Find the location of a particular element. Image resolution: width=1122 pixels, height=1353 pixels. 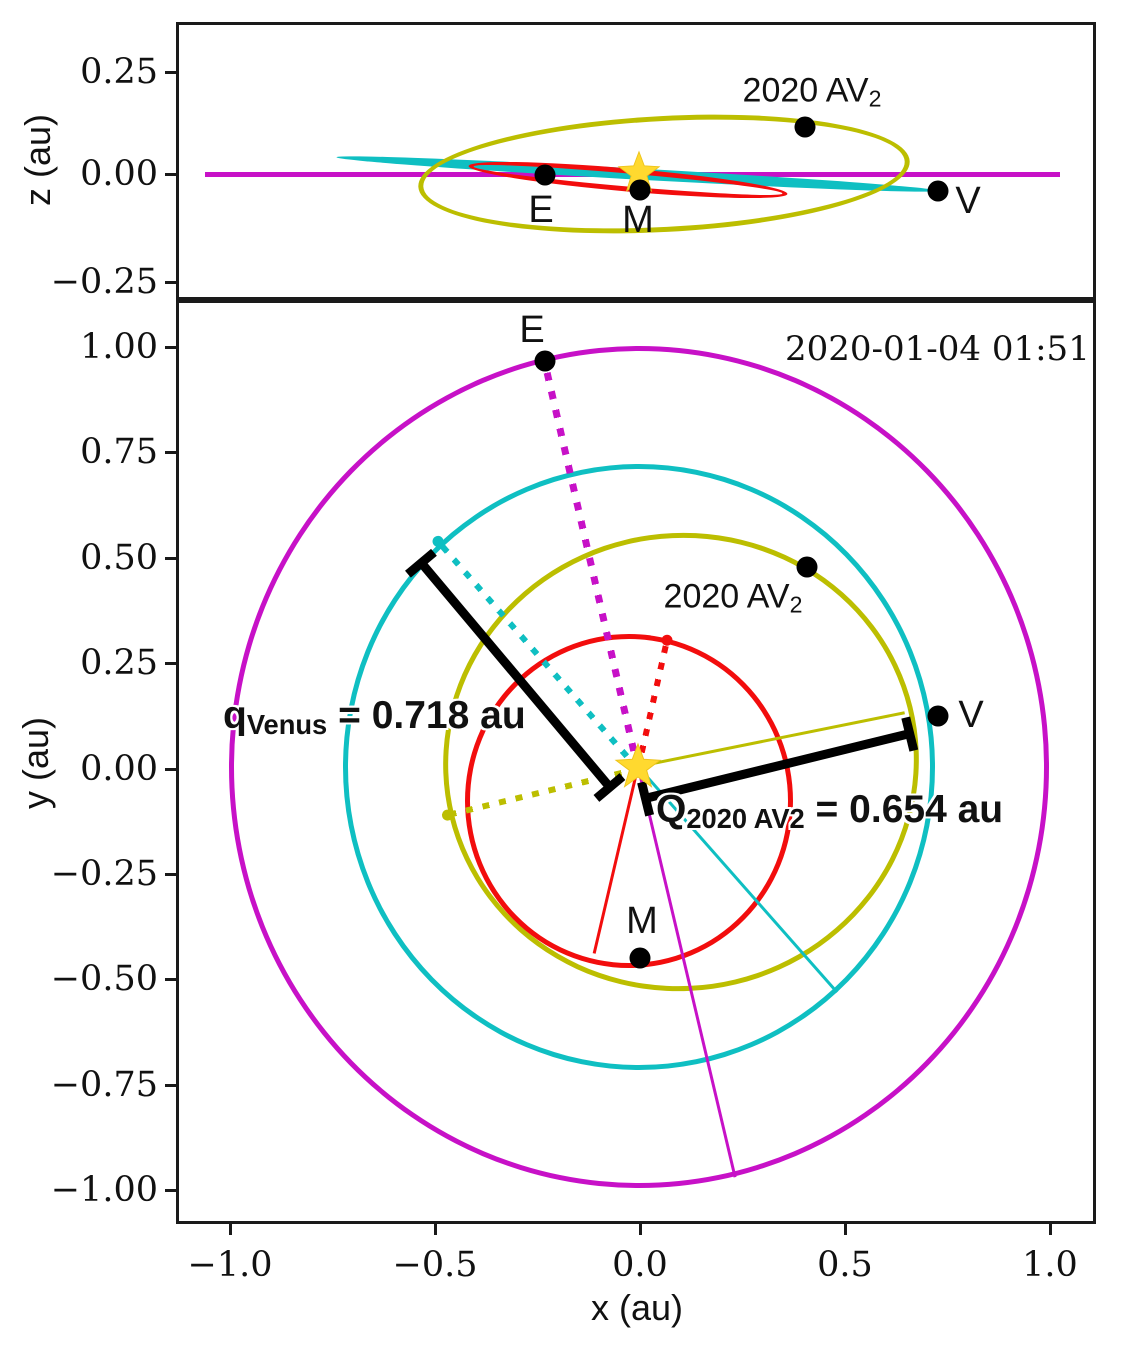

sun-star-icon is located at coordinates (638, 766).